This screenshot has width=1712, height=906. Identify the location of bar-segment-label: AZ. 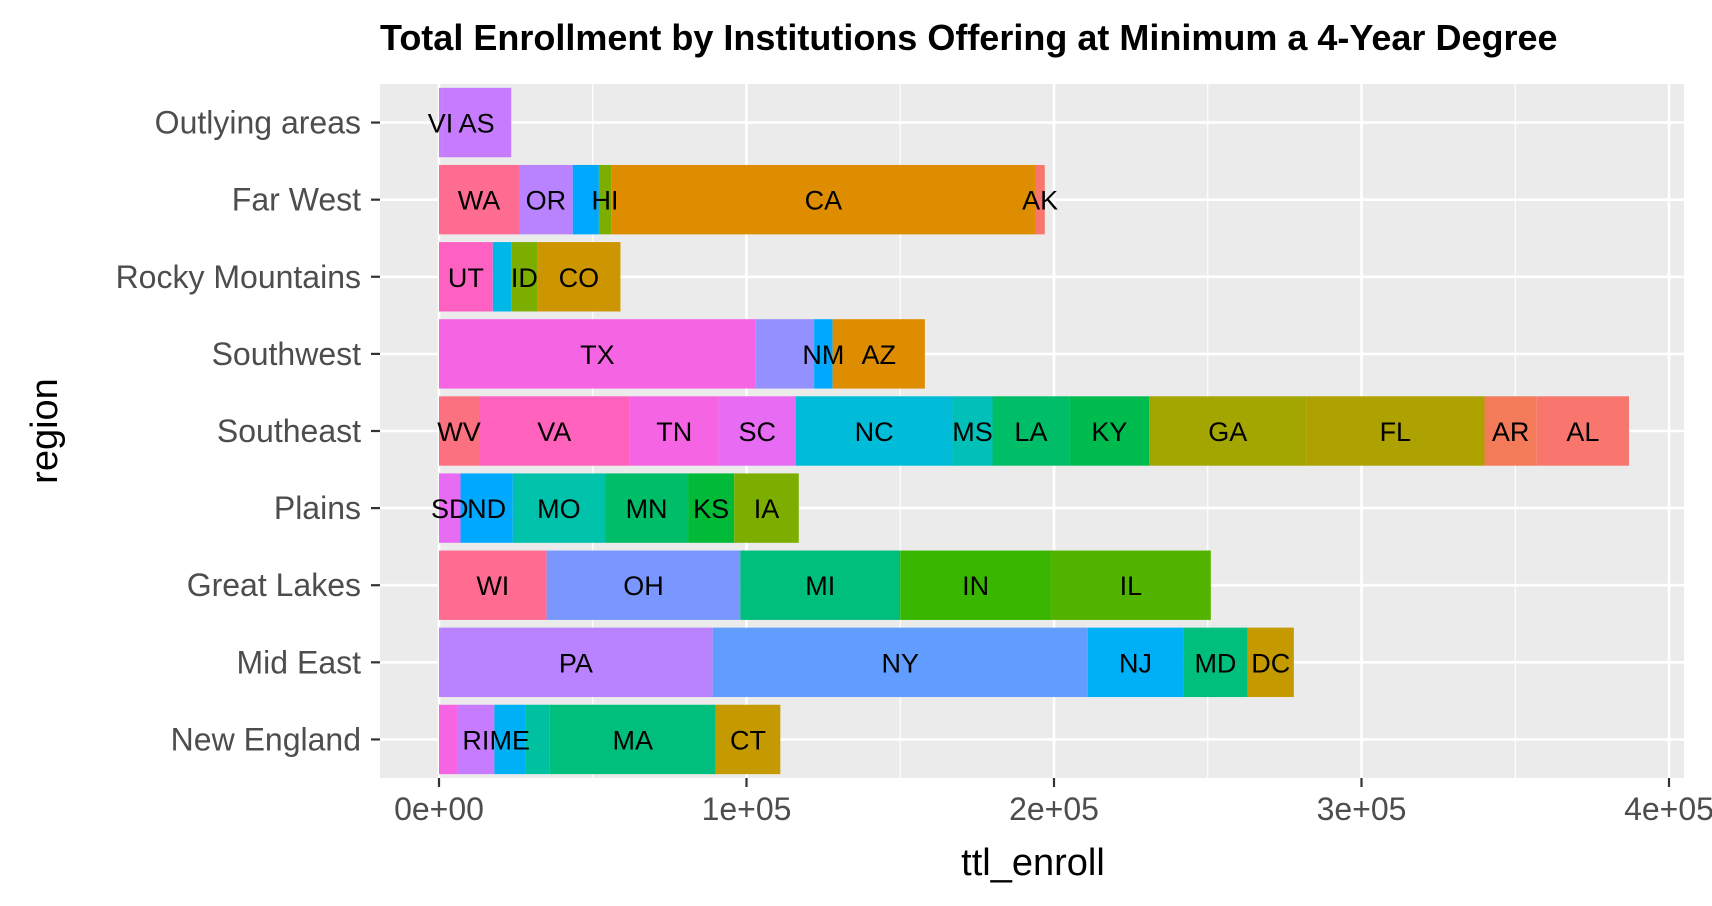
(878, 355).